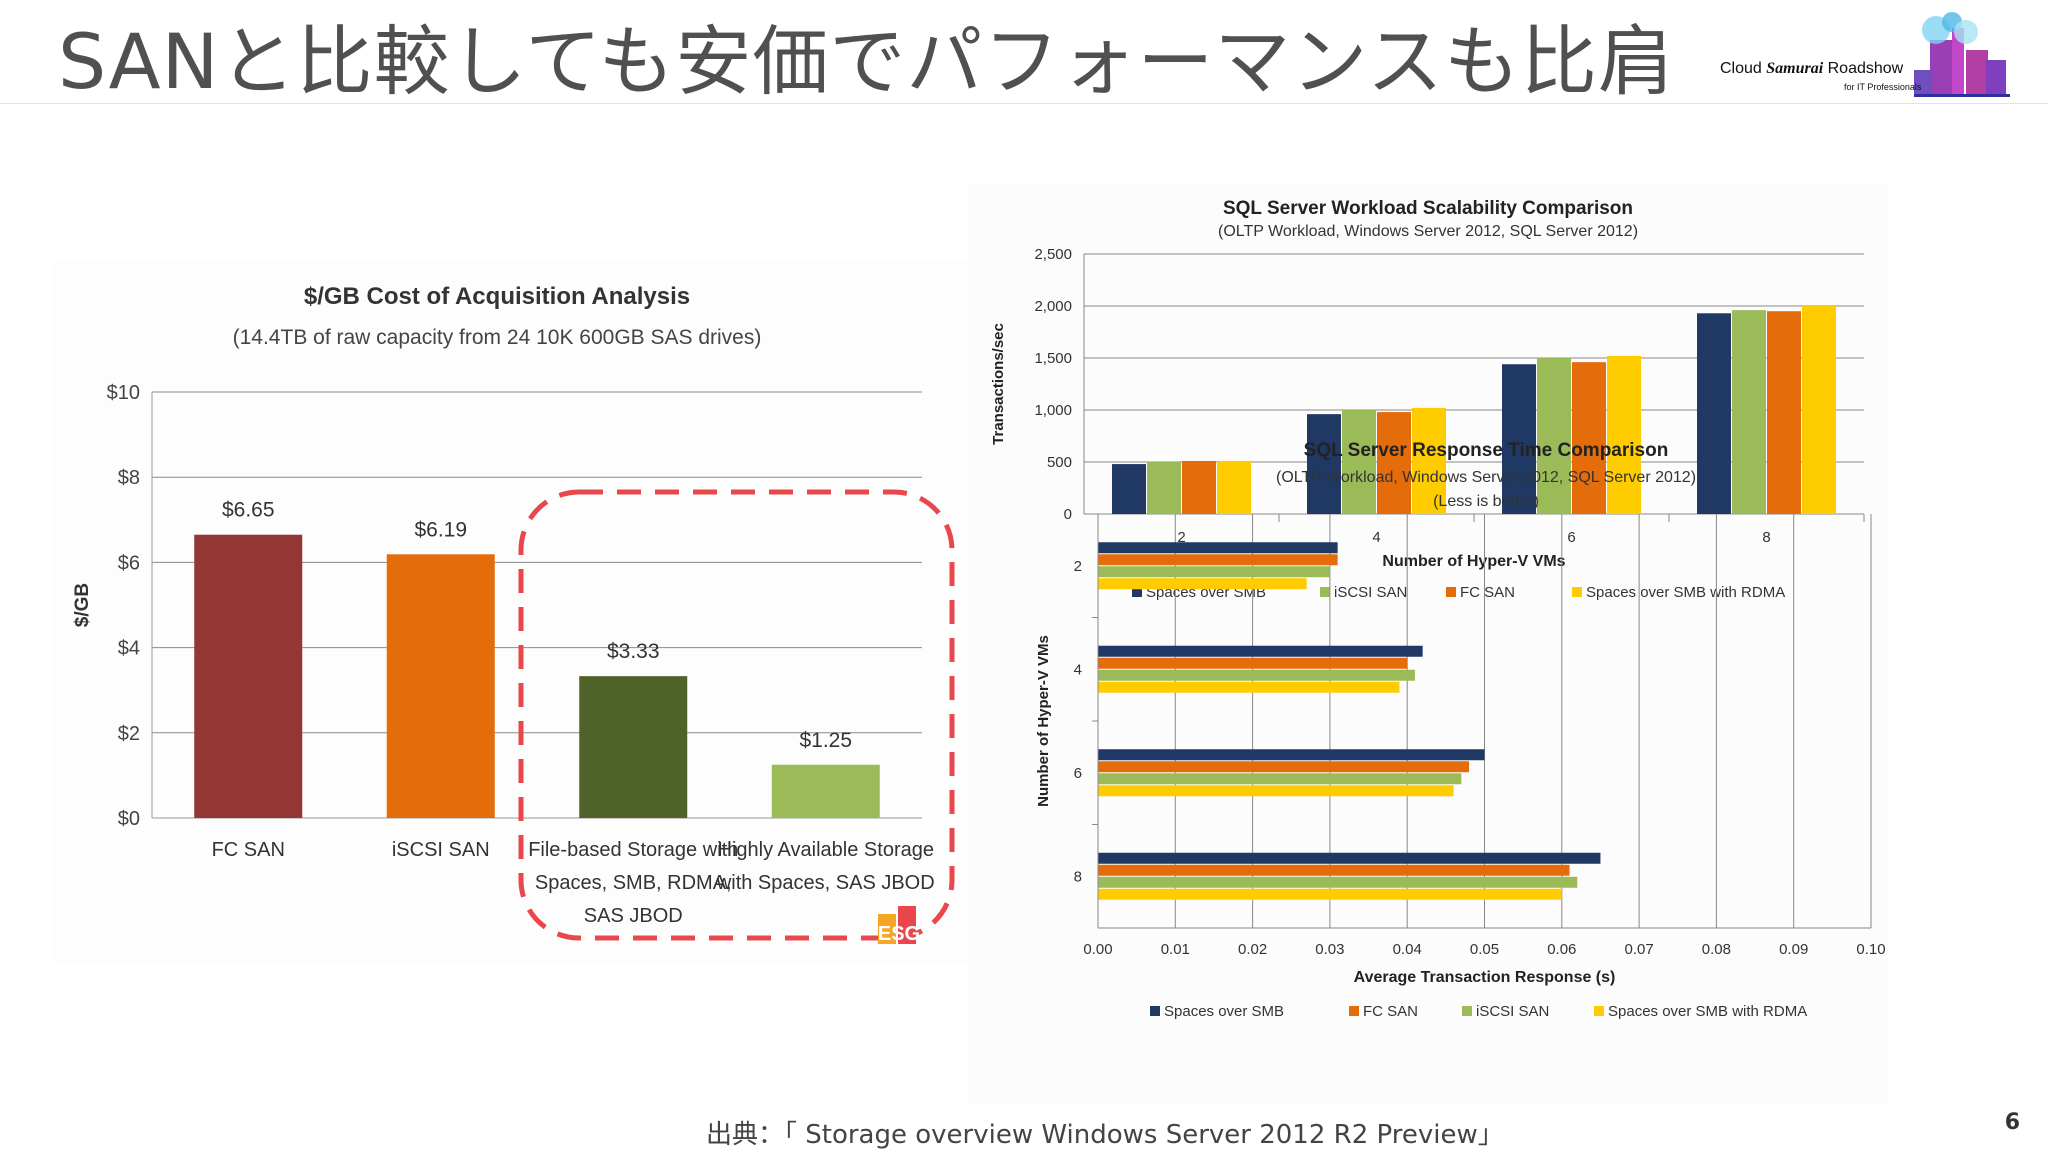  Describe the element at coordinates (1487, 592) in the screenshot. I see `scalability-legend-label: FC SAN` at that location.